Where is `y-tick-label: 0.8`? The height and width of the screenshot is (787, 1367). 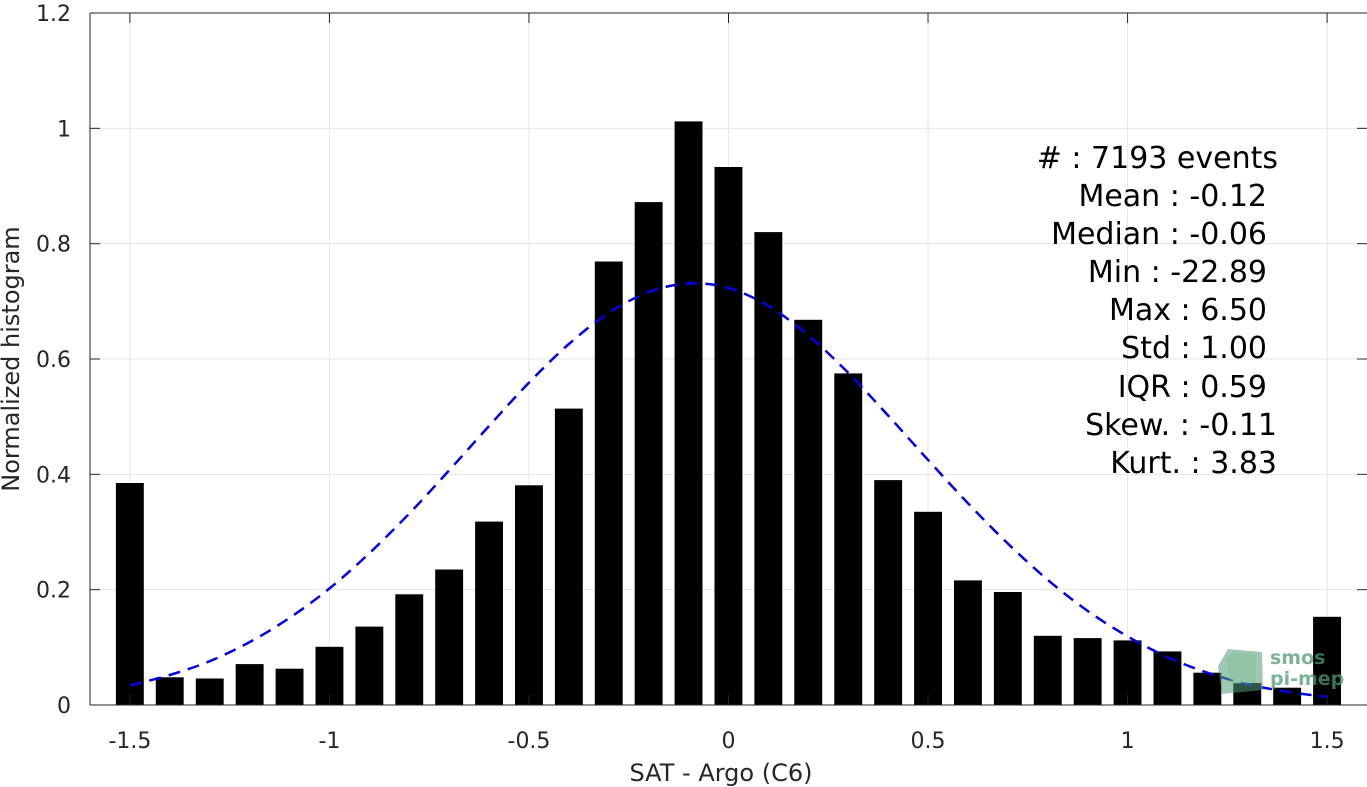
y-tick-label: 0.8 is located at coordinates (53, 245).